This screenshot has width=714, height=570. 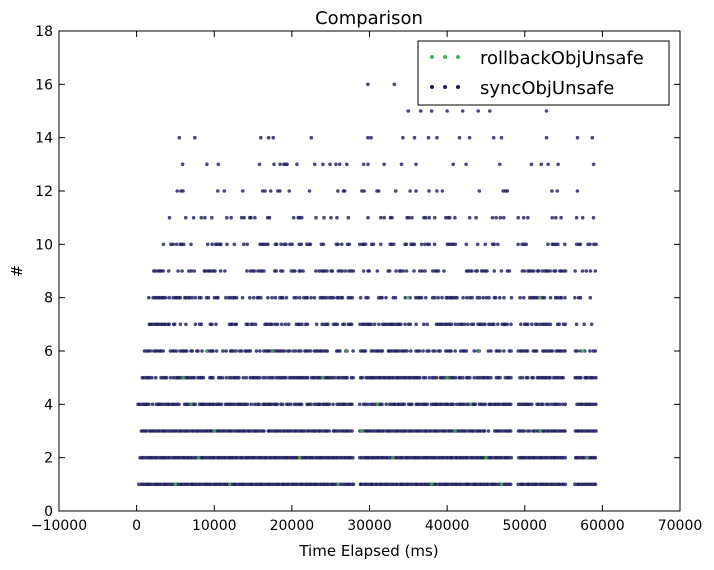 What do you see at coordinates (59, 526) in the screenshot?
I see `x-tick-label: −10000` at bounding box center [59, 526].